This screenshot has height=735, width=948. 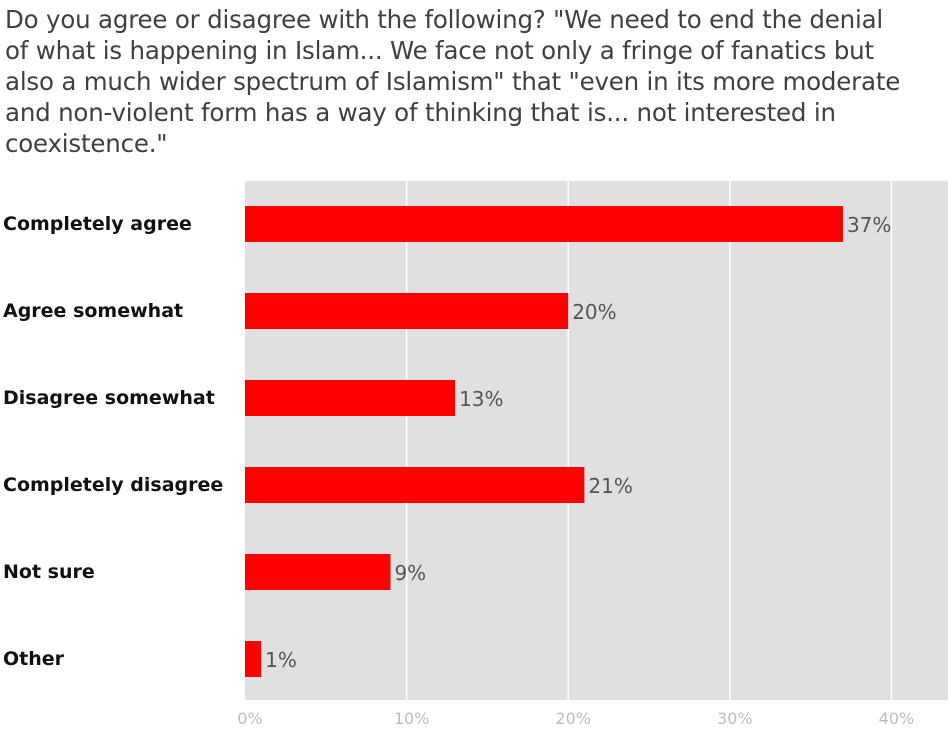 I want to click on category-label: Disagree somewhat, so click(x=109, y=398).